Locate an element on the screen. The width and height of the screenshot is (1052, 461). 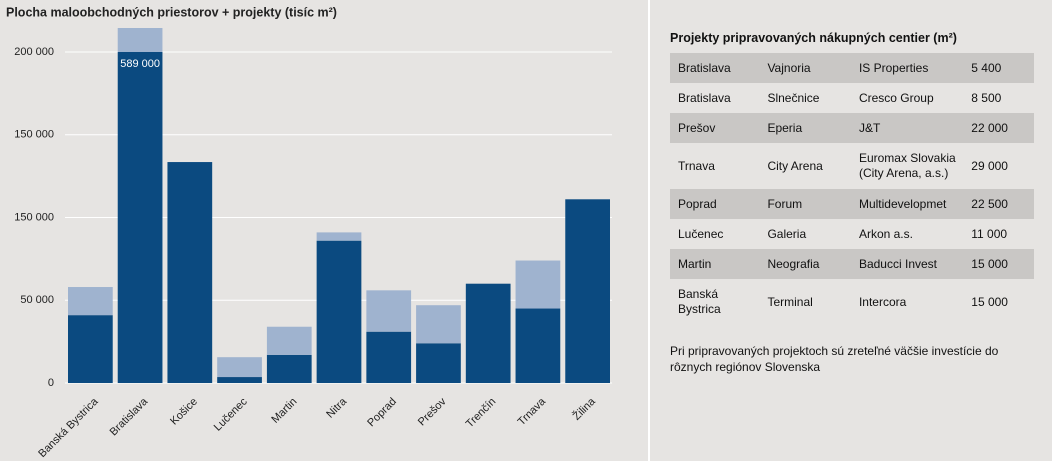
x-tick-label: Nitra is located at coordinates (337, 408).